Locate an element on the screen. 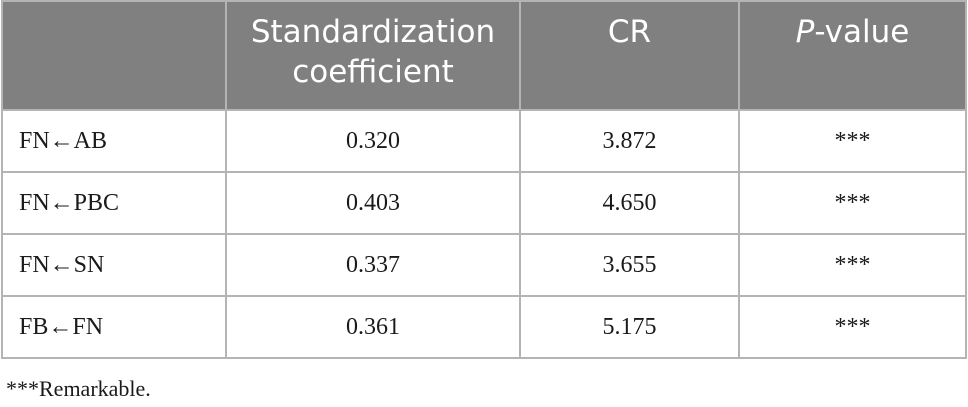 Image resolution: width=968 pixels, height=407 pixels. header-cr: CR is located at coordinates (629, 55).